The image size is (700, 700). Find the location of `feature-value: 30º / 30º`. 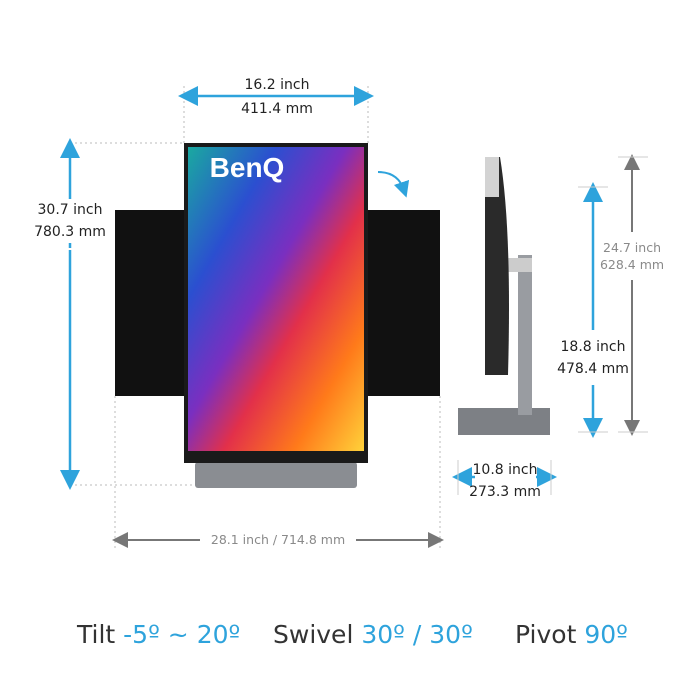

feature-value: 30º / 30º is located at coordinates (417, 634).